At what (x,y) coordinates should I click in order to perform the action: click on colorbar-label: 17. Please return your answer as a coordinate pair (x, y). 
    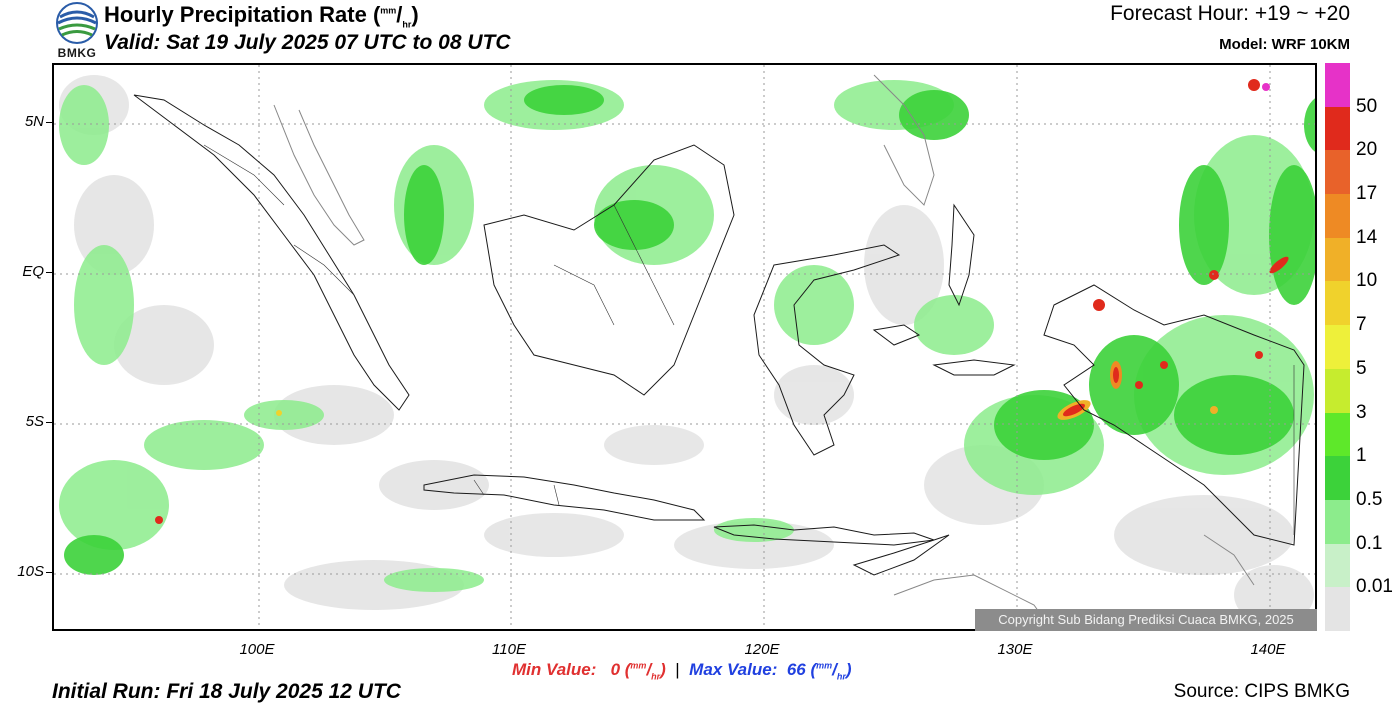
    Looking at the image, I should click on (1367, 194).